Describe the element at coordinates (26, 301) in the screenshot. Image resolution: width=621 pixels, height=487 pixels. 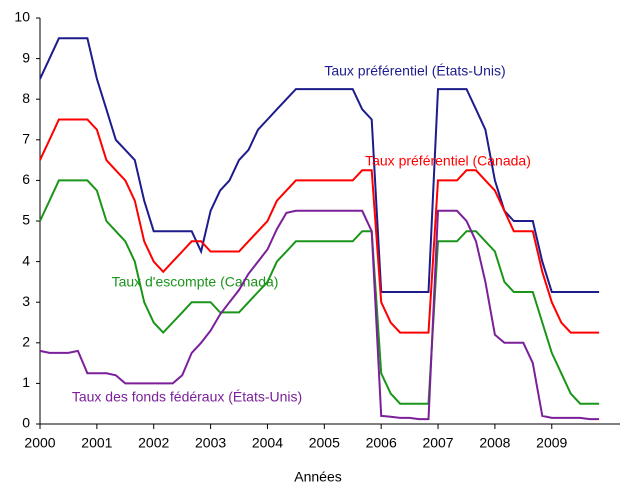
I see `y-tick-label: 3` at that location.